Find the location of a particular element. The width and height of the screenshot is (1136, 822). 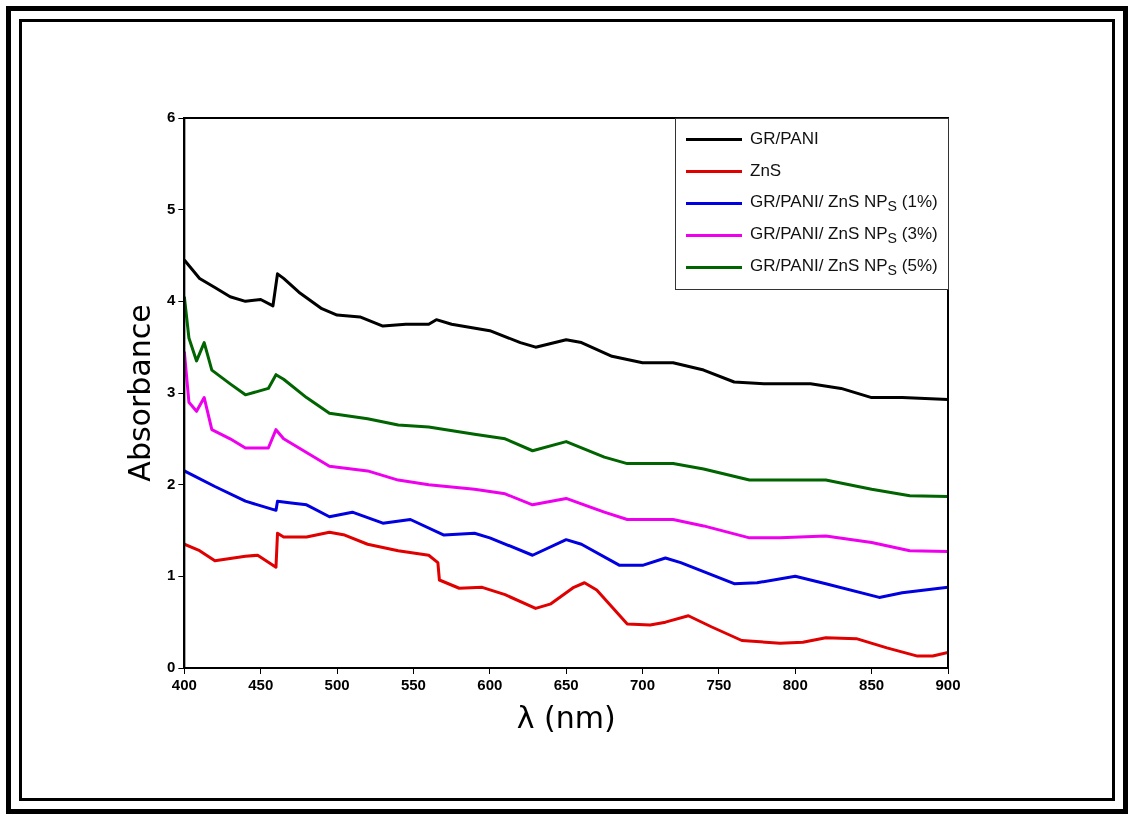

legend-label: GR/PANI/ ZnS NP$_{S}$ (5%) is located at coordinates (844, 267).